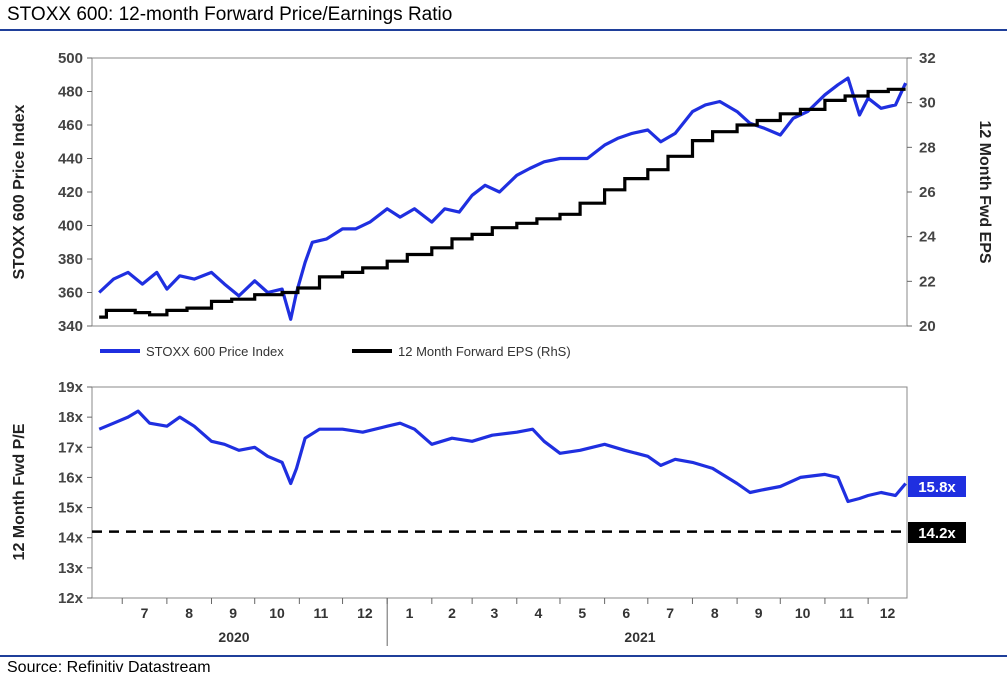 This screenshot has width=1007, height=683. I want to click on x-month-label: 4, so click(538, 613).